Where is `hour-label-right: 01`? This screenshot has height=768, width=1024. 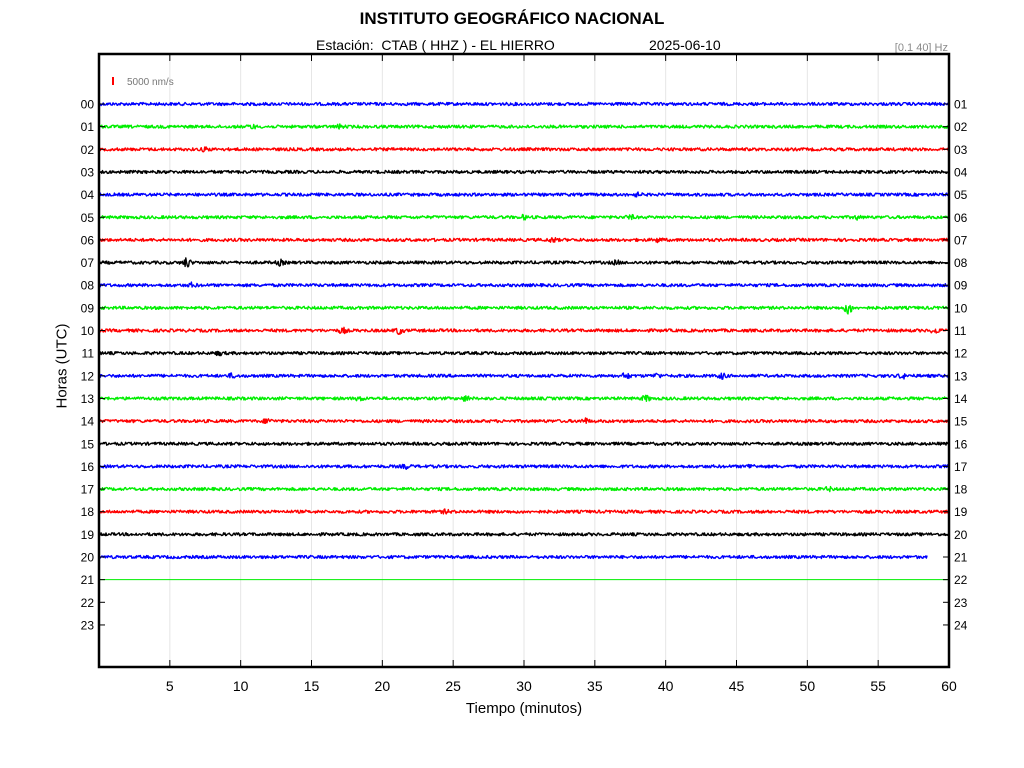 hour-label-right: 01 is located at coordinates (961, 105).